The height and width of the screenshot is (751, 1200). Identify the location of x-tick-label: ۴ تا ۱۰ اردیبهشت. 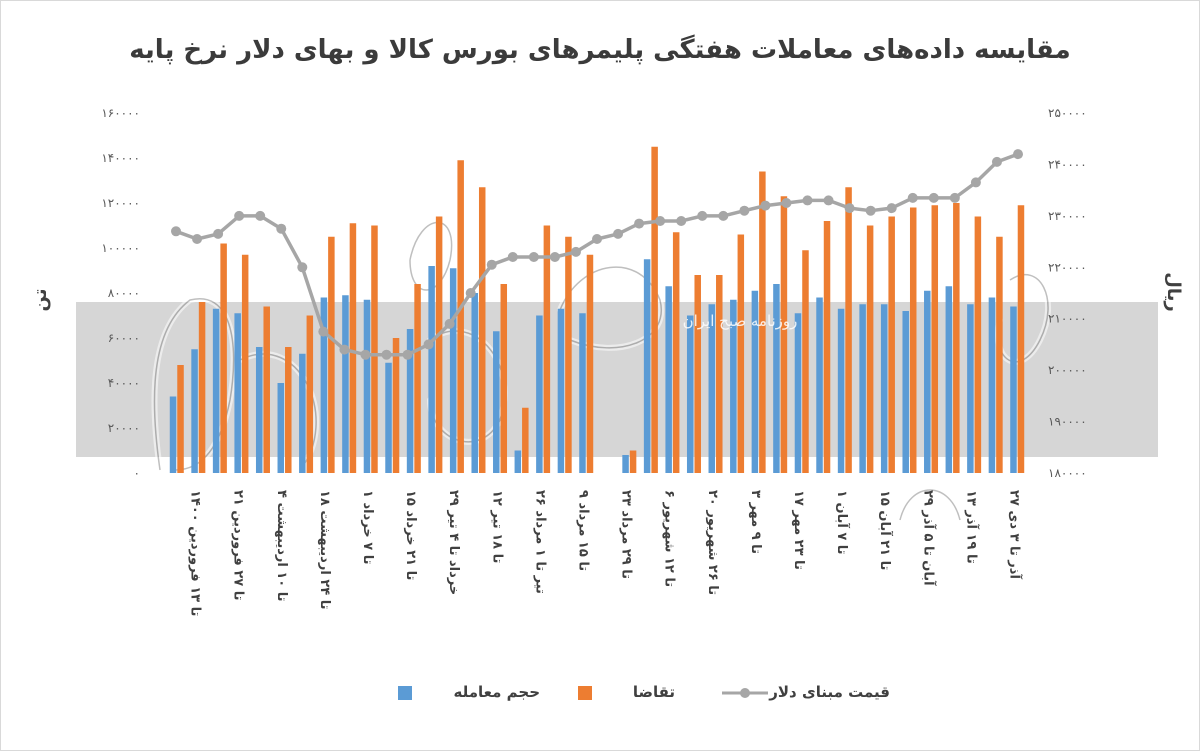
(281, 546).